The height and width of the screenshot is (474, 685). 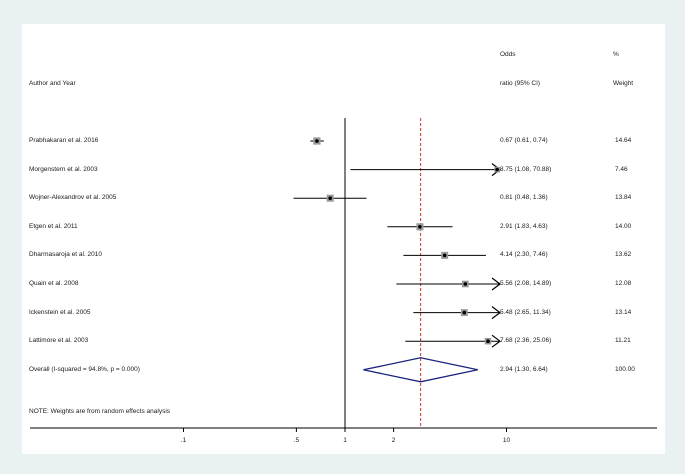 I want to click on study-name: Wojner-Alexandrov et al. 2005, so click(x=73, y=198).